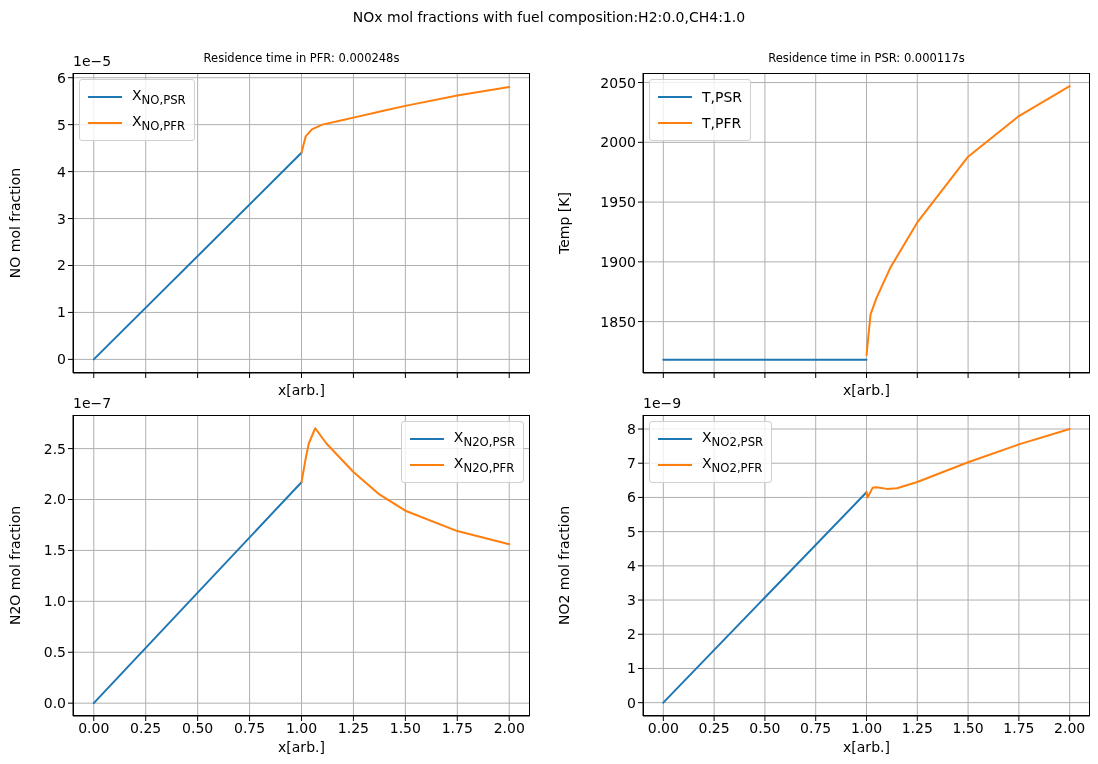 The height and width of the screenshot is (764, 1098). I want to click on legend-label: X$_{NO2,PSR}$, so click(733, 439).